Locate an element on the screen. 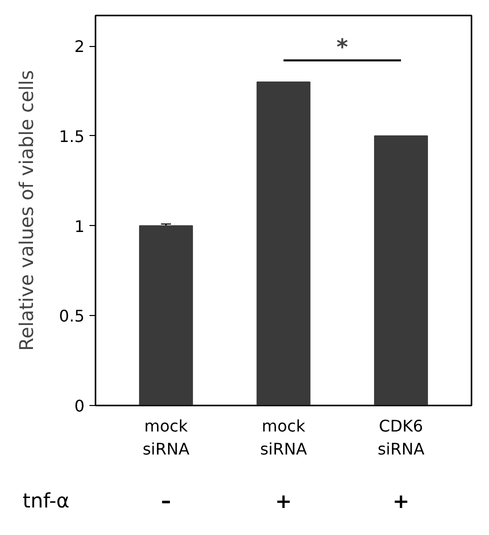  y-axis-title: Relative values of viable cells is located at coordinates (27, 210).